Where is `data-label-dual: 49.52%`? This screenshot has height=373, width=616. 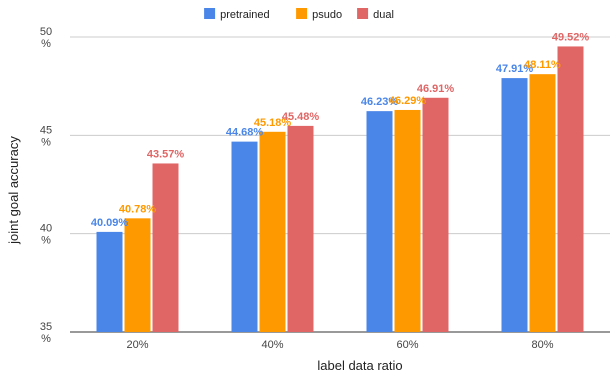 data-label-dual: 49.52% is located at coordinates (571, 37).